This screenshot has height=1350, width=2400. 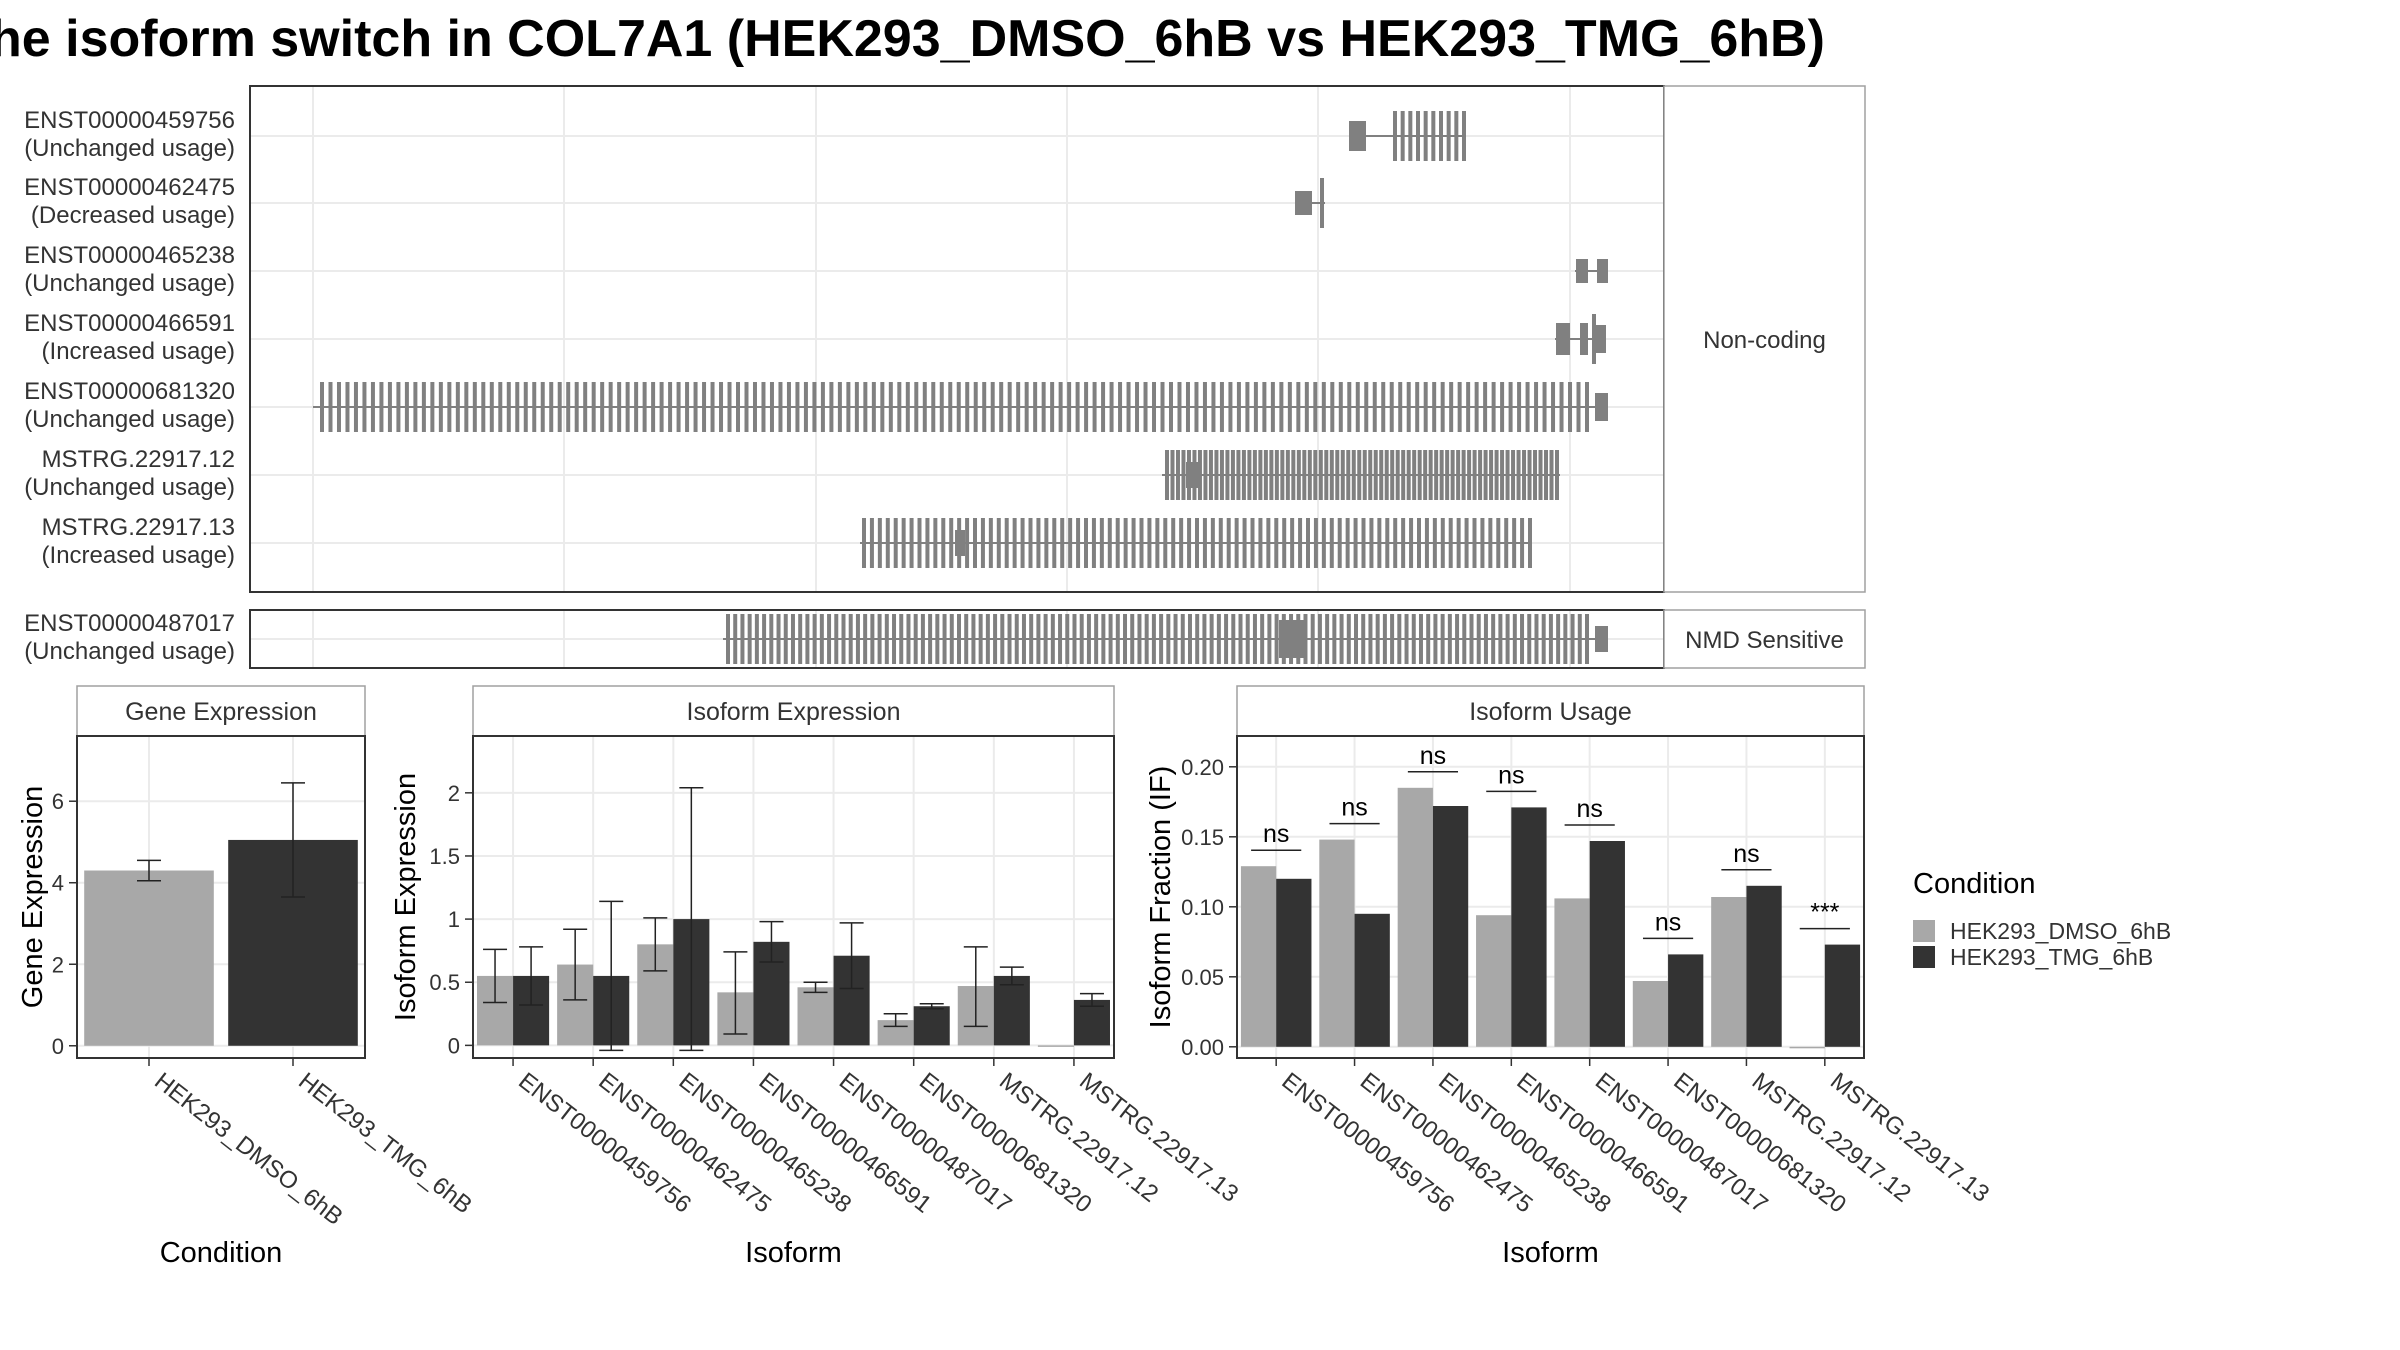 I want to click on facet-strip, so click(x=1764, y=639).